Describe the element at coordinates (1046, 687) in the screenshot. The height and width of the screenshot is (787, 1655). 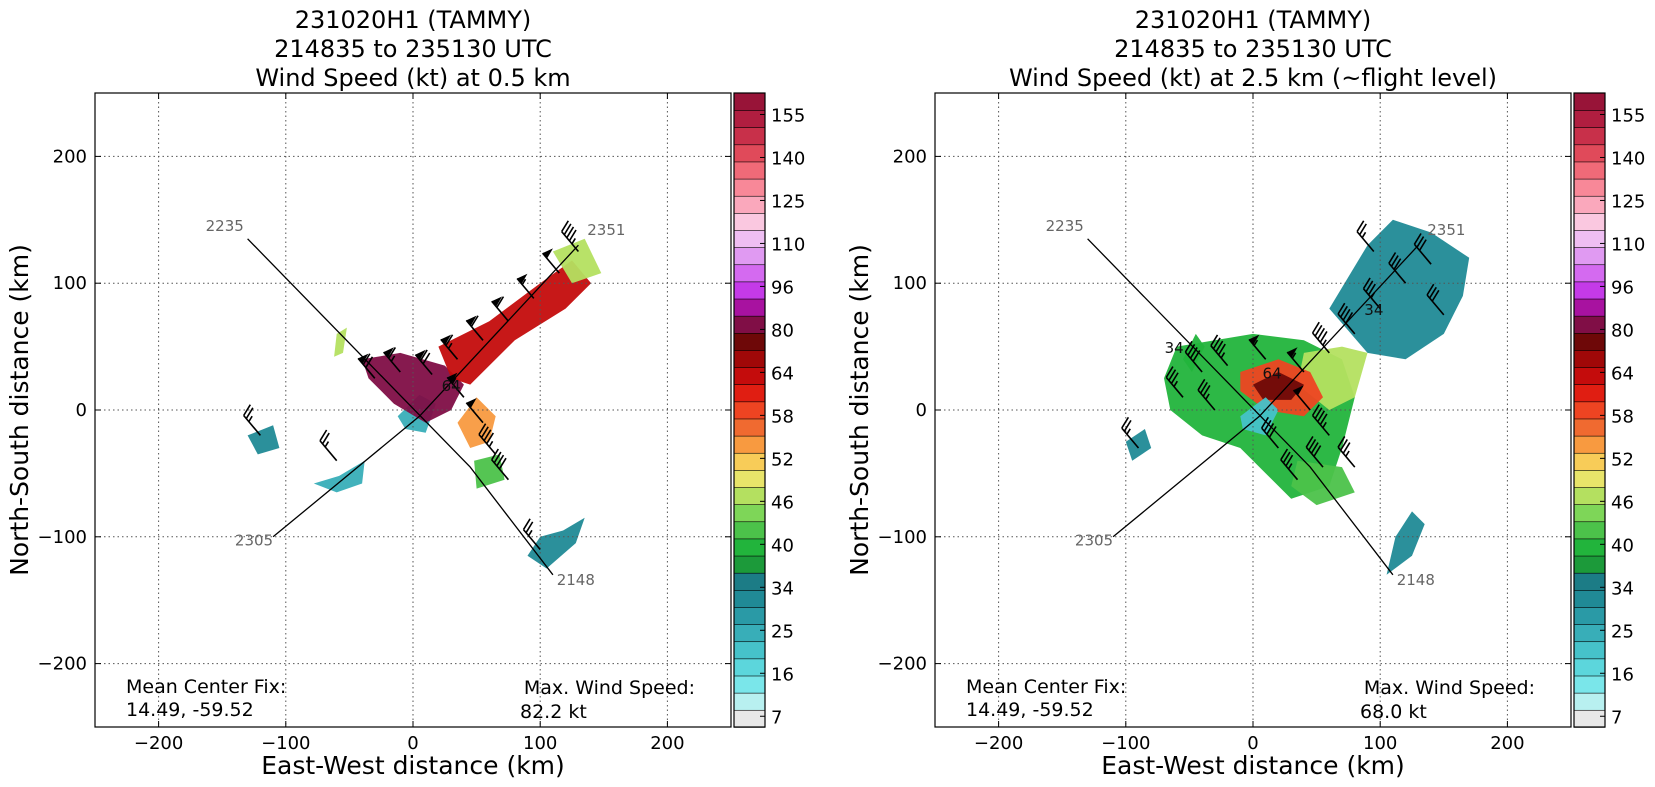
I see `mean-center-label: Mean Center Fix:` at that location.